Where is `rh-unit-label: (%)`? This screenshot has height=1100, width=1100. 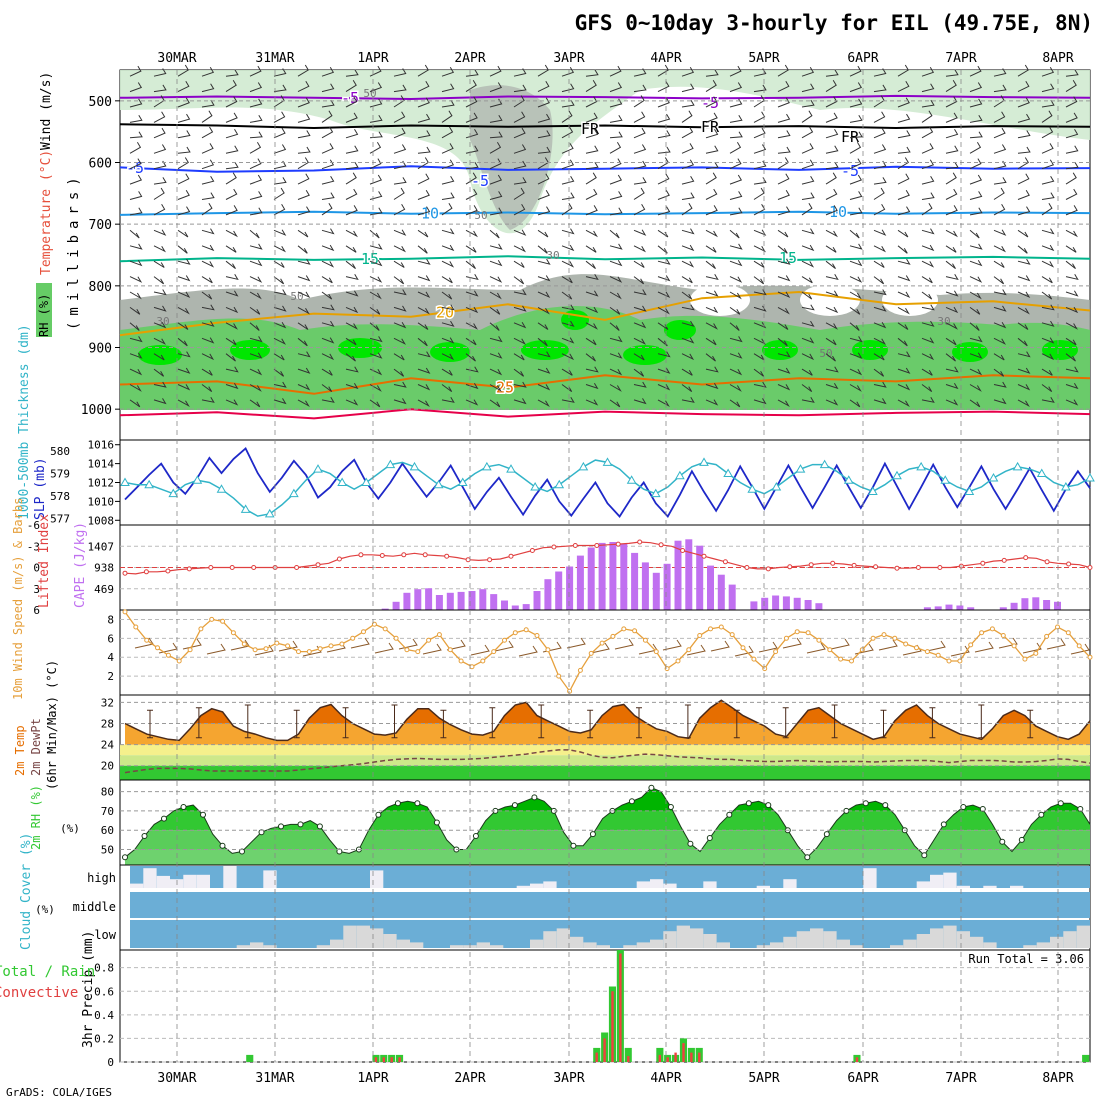
rh-unit-label: (%) is located at coordinates (70, 828).